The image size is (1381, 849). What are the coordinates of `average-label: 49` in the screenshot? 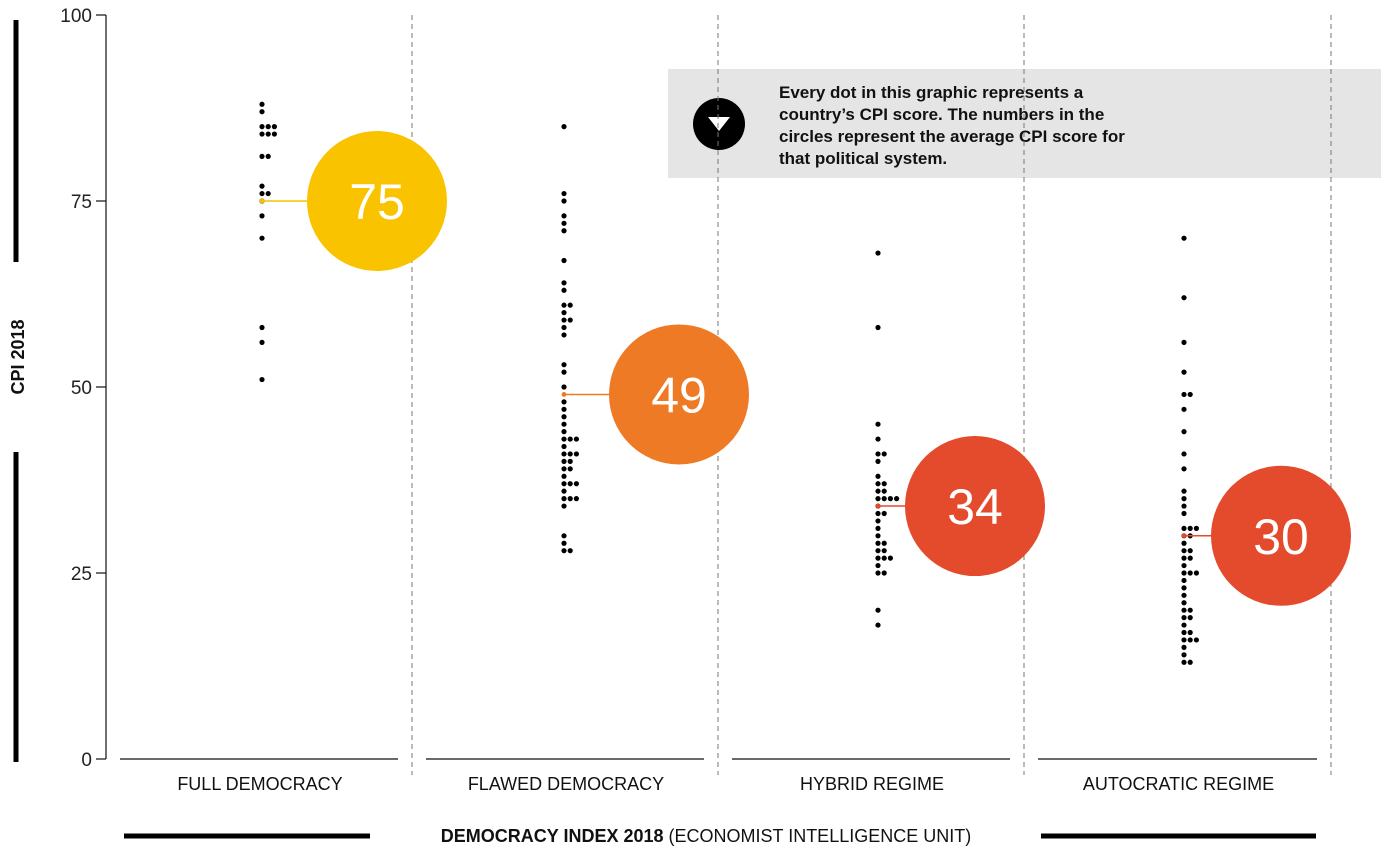 It's located at (679, 395).